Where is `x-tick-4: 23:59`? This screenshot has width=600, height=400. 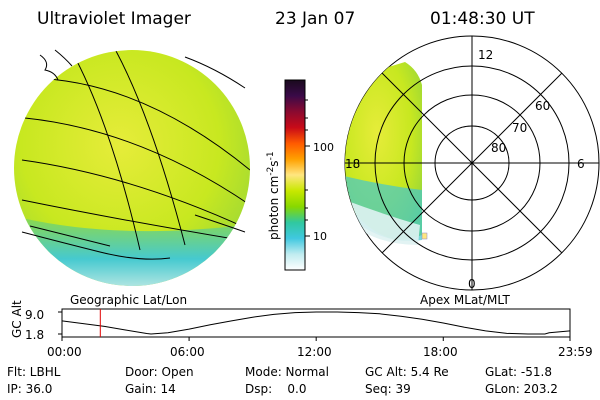 x-tick-4: 23:59 is located at coordinates (575, 352).